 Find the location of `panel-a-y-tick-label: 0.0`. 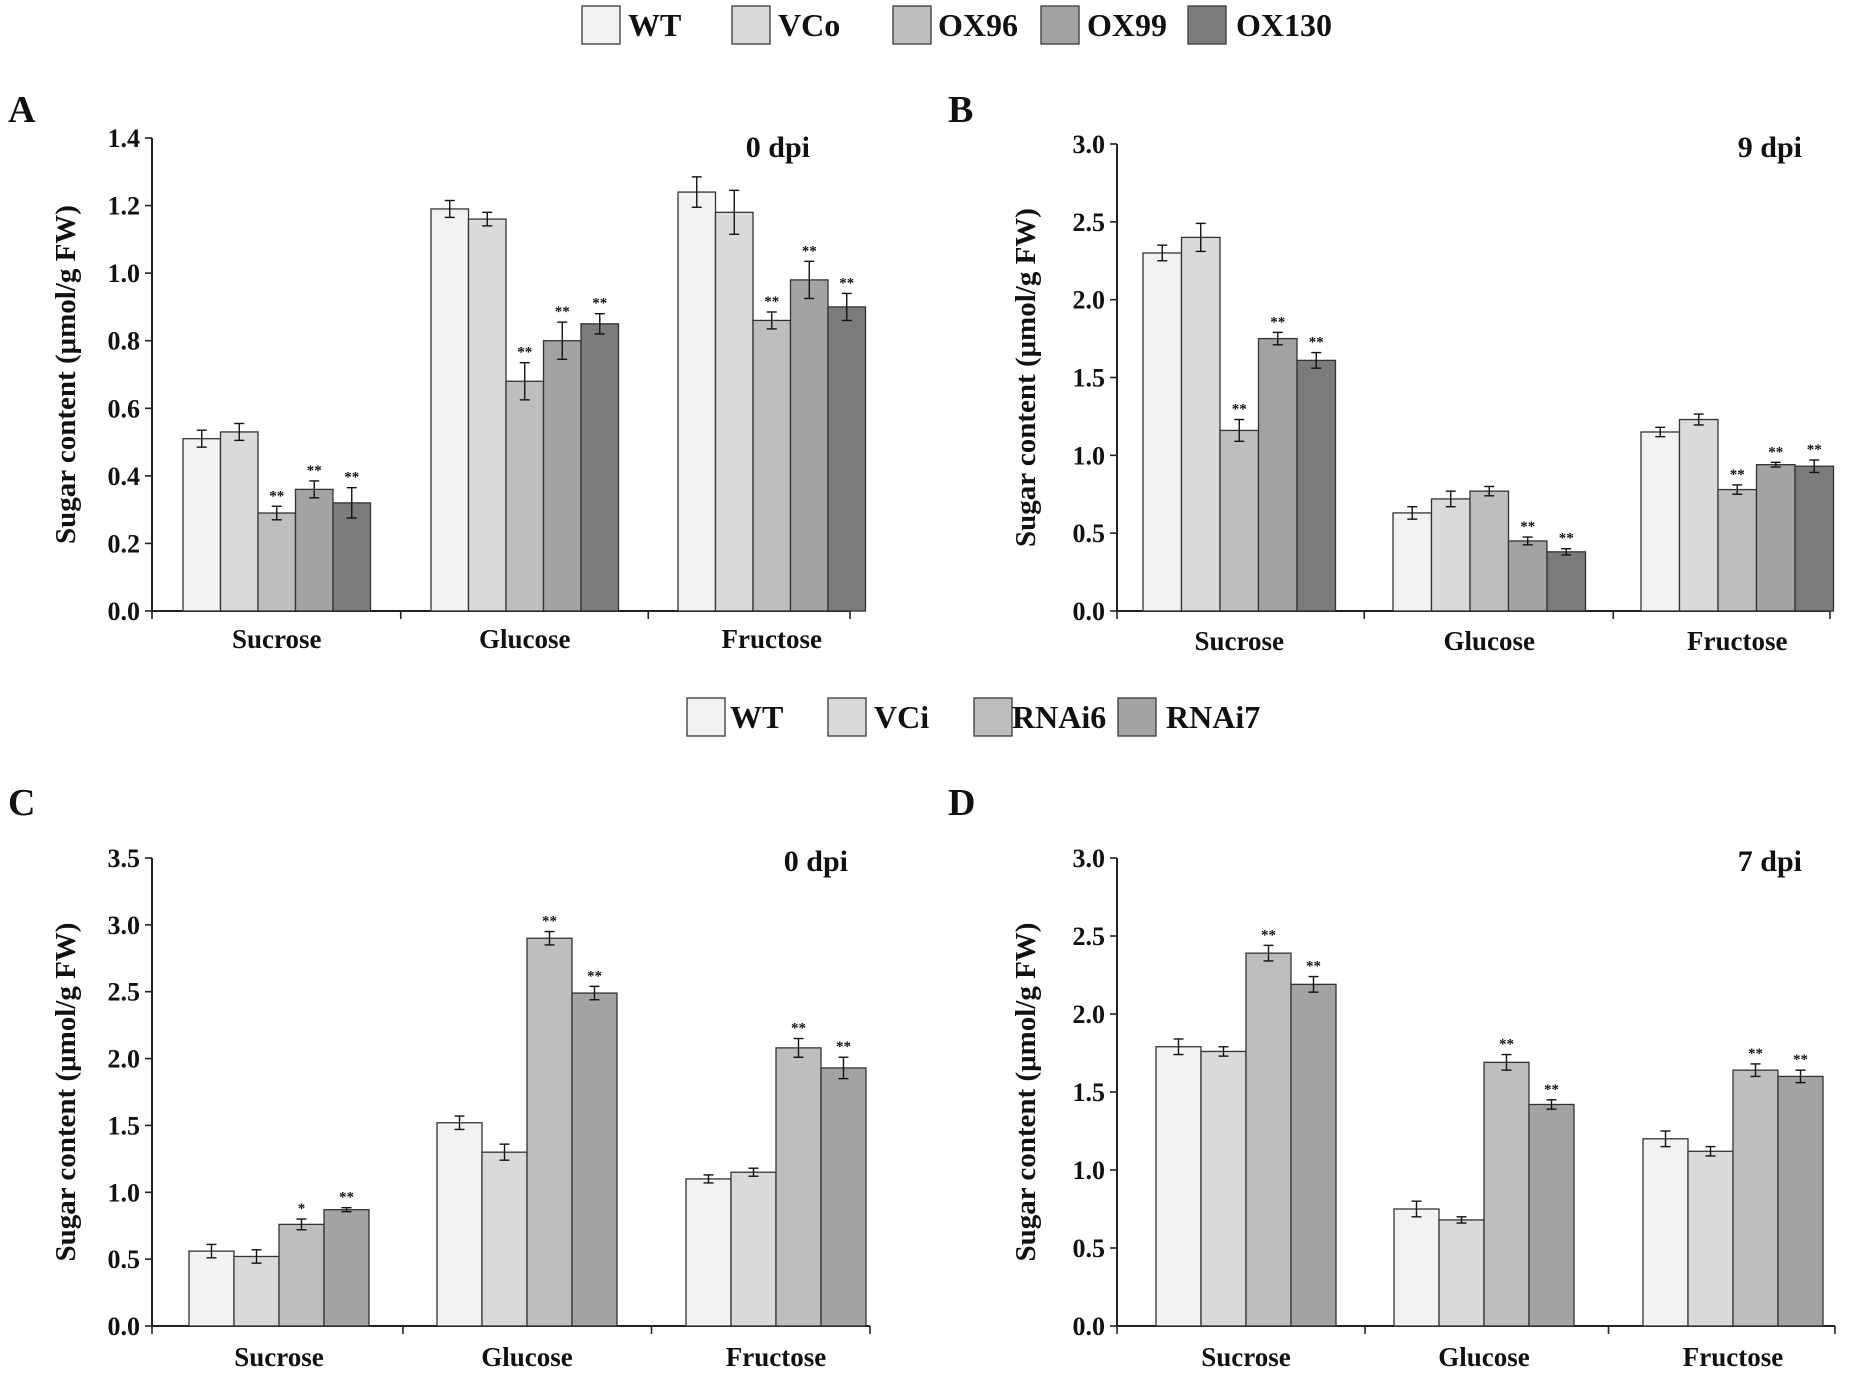

panel-a-y-tick-label: 0.0 is located at coordinates (124, 611).